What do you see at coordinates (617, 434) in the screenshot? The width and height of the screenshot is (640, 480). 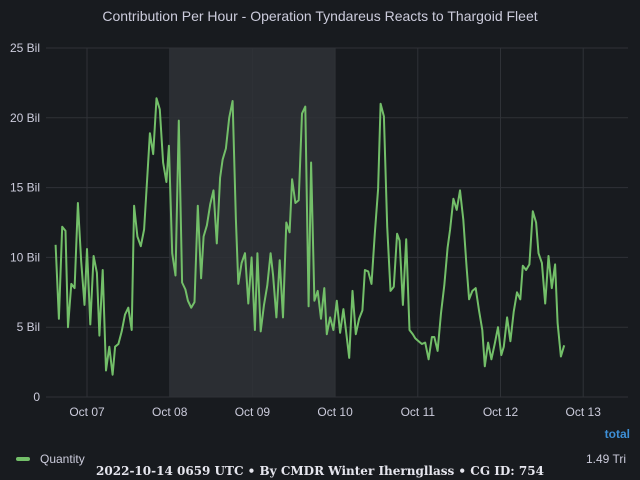 I see `legend-total-header: total` at bounding box center [617, 434].